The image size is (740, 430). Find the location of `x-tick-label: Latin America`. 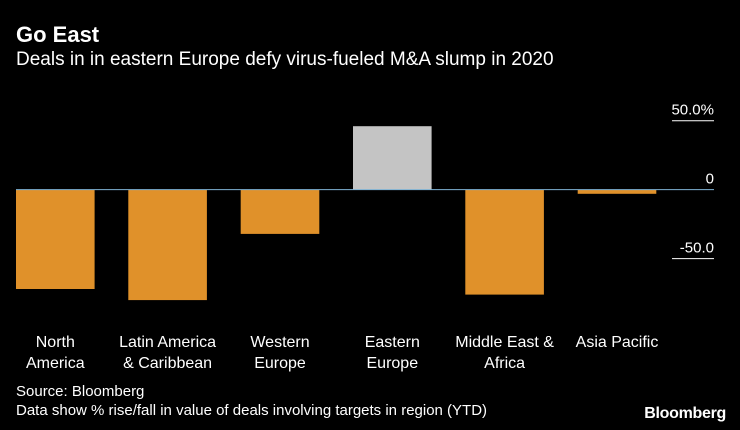

x-tick-label: Latin America is located at coordinates (167, 342).